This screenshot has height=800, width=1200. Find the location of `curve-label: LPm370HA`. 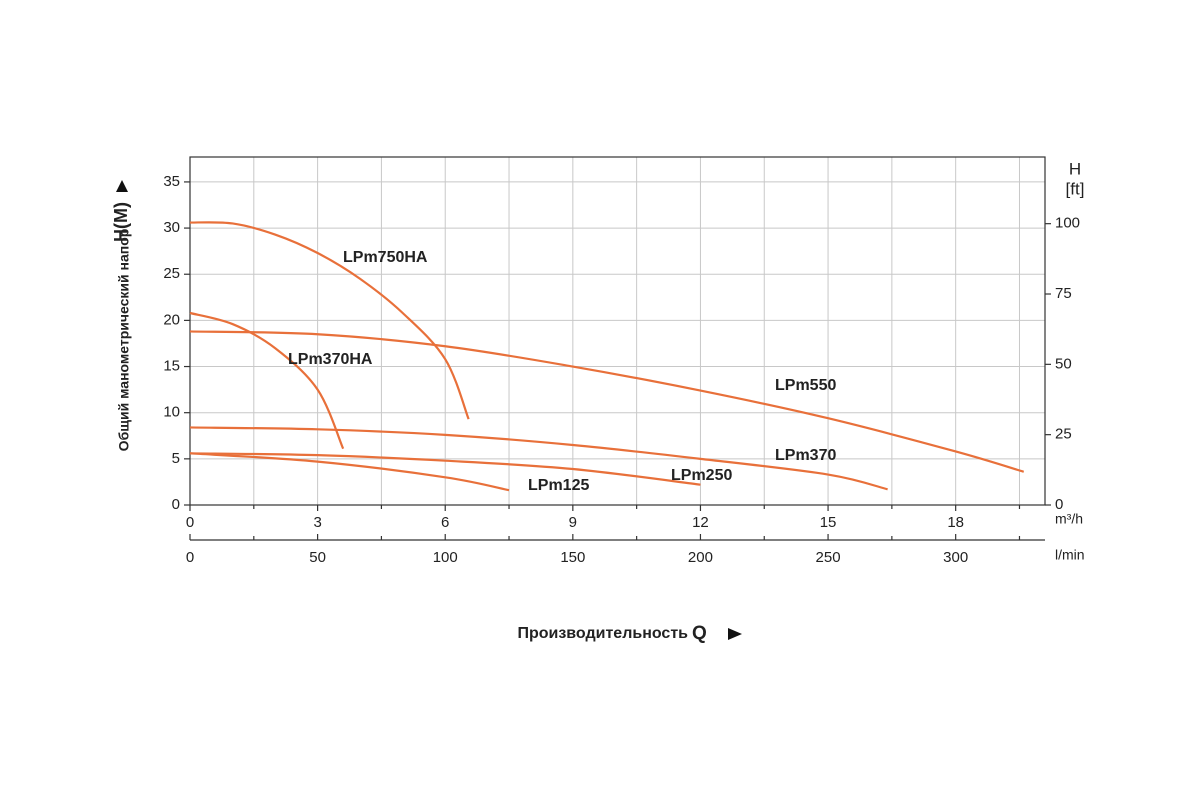

curve-label: LPm370HA is located at coordinates (330, 359).